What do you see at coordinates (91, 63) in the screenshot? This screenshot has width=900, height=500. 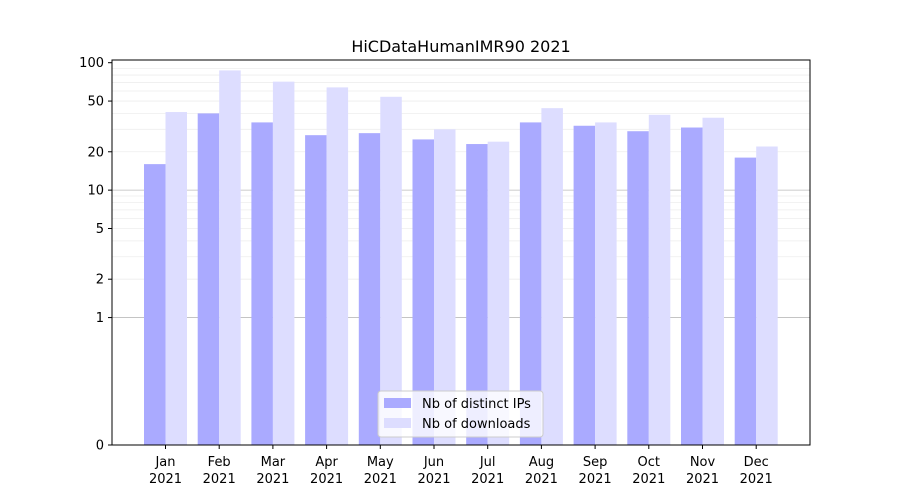 I see `y-tick-label: 100` at bounding box center [91, 63].